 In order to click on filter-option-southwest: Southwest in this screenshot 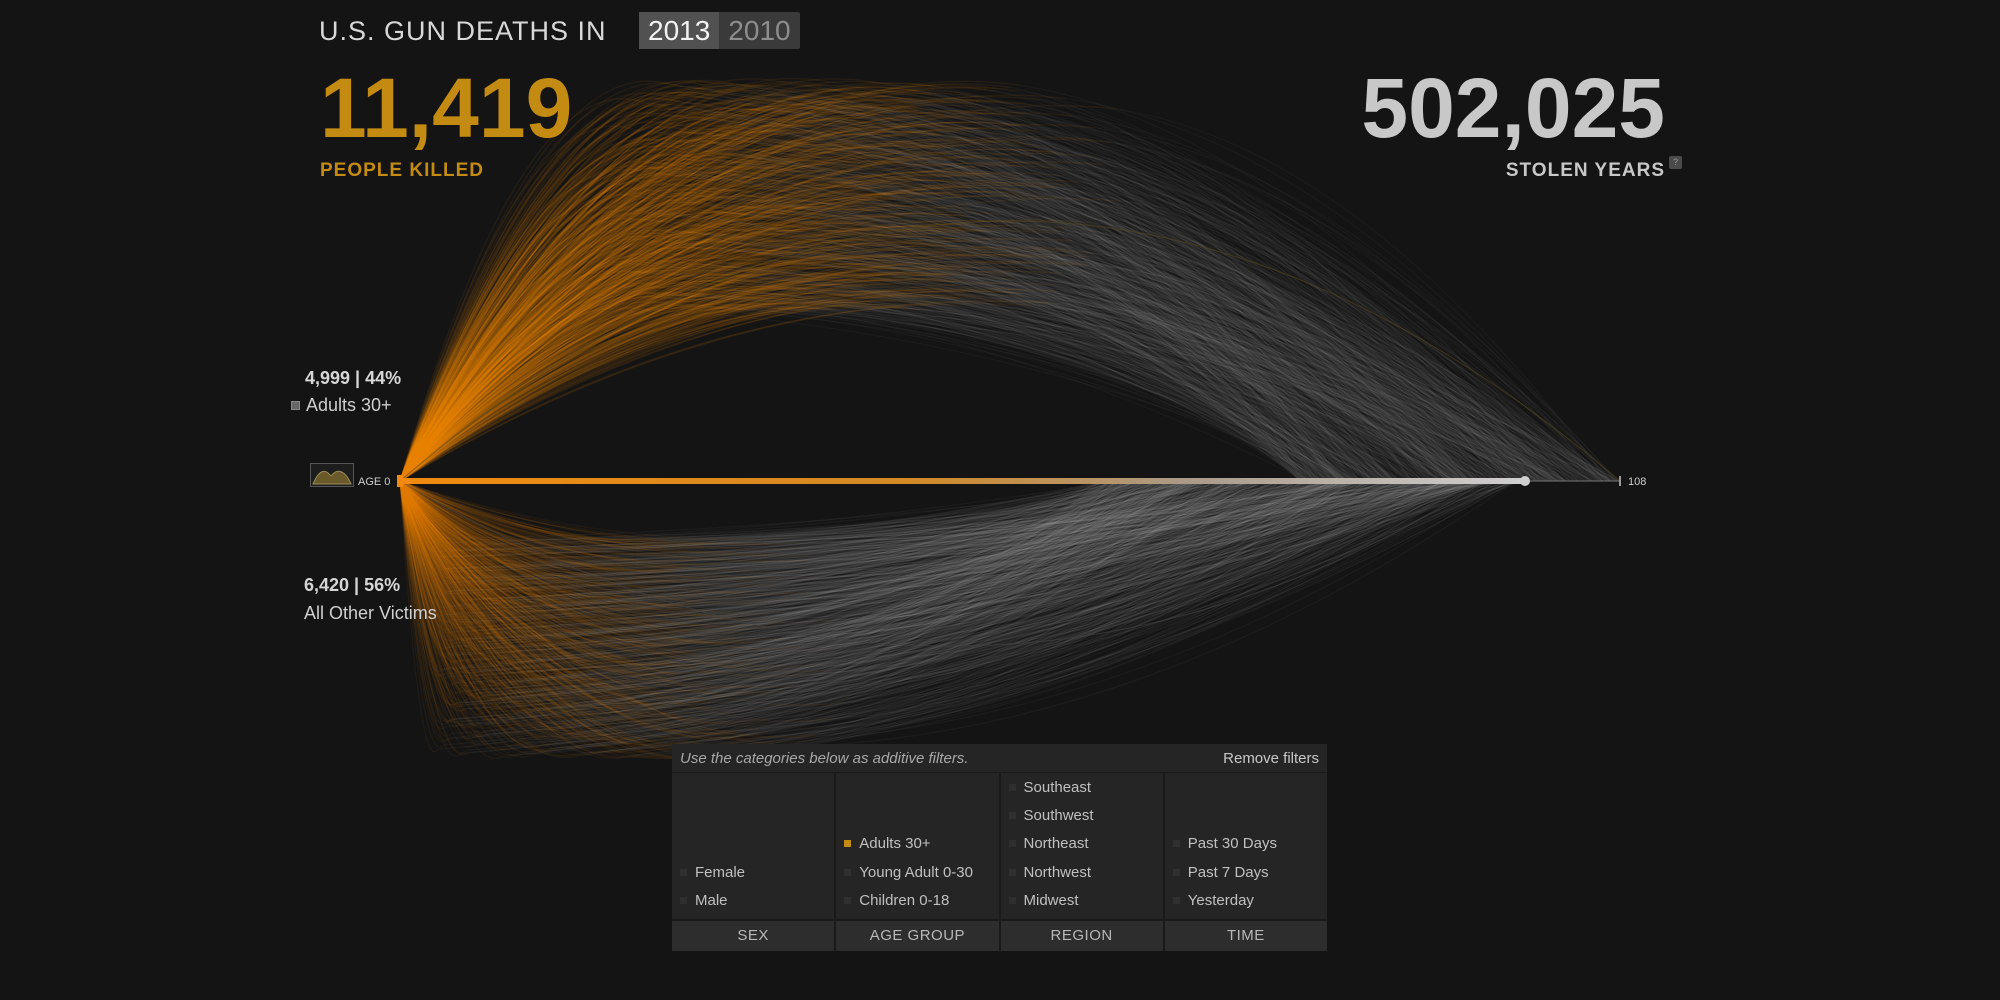, I will do `click(1082, 815)`.